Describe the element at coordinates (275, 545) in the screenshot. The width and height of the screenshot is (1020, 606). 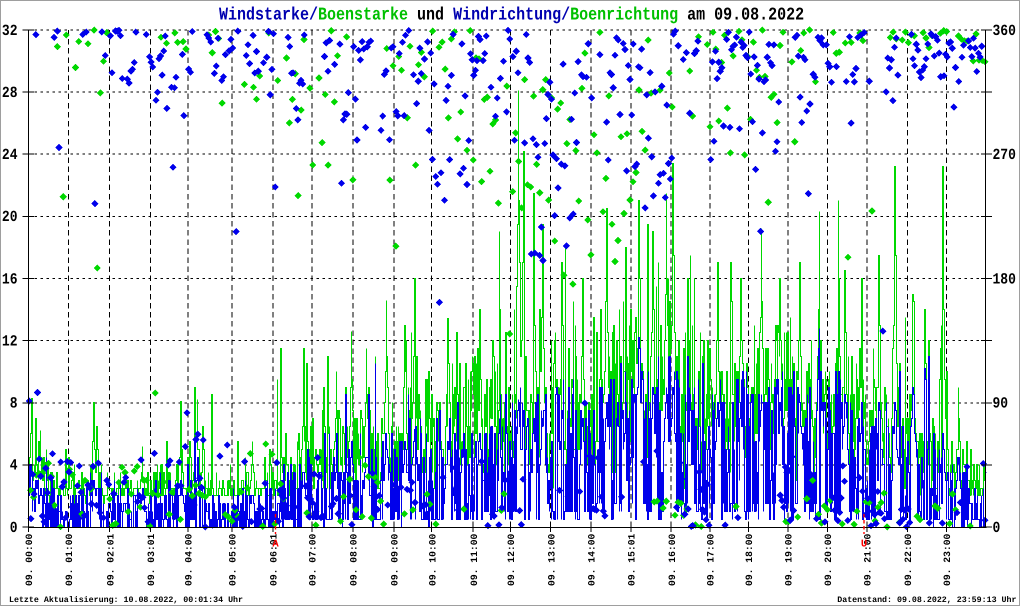
I see `svg-text: A` at that location.